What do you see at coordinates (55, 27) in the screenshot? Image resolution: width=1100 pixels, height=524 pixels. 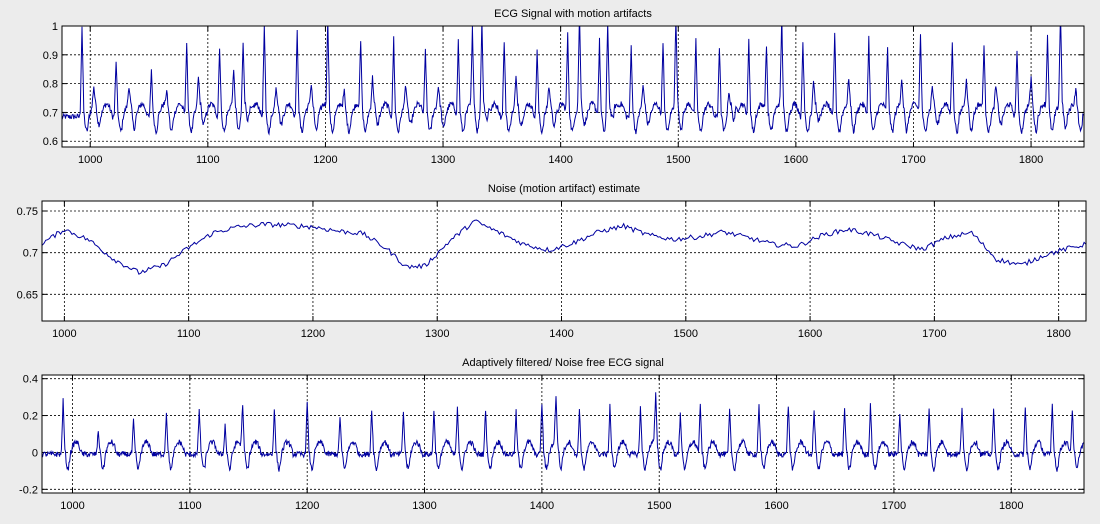 I see `y-tick-label: 1` at bounding box center [55, 27].